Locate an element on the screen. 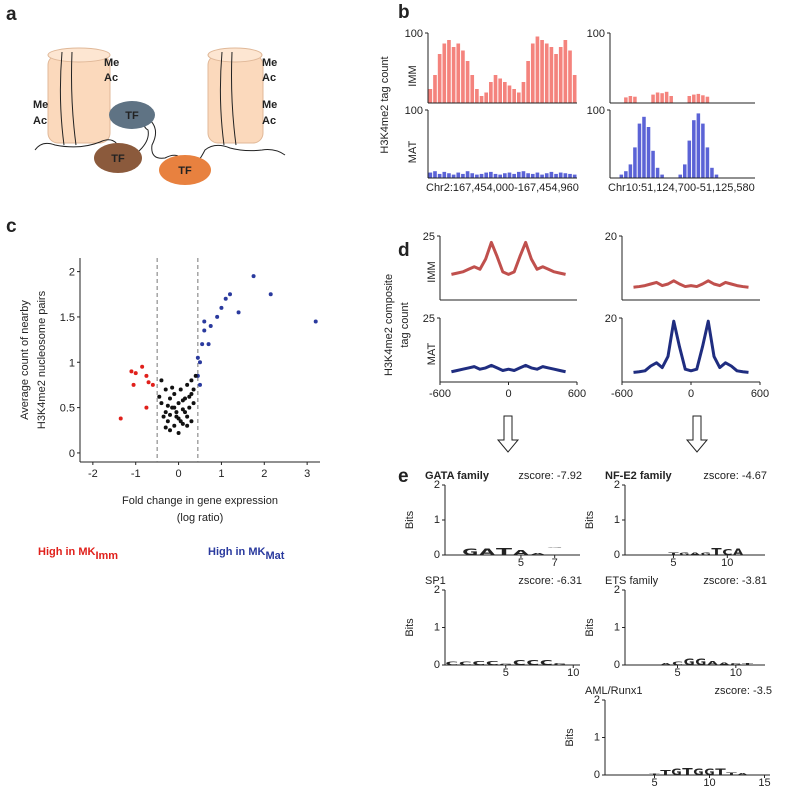  legend-entry: High in MKMat is located at coordinates (246, 554).